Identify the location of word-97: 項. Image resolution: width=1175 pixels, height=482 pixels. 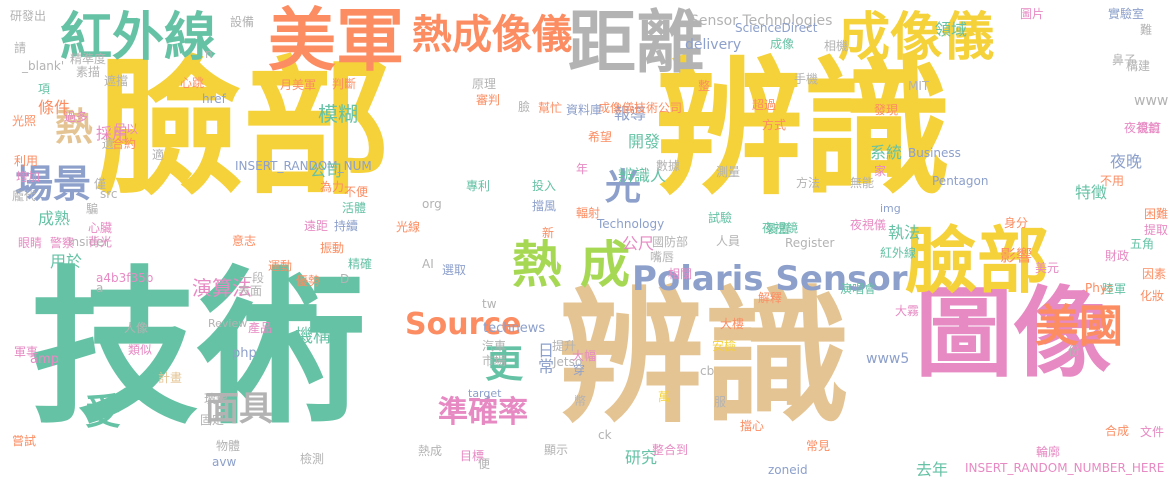
(44, 89).